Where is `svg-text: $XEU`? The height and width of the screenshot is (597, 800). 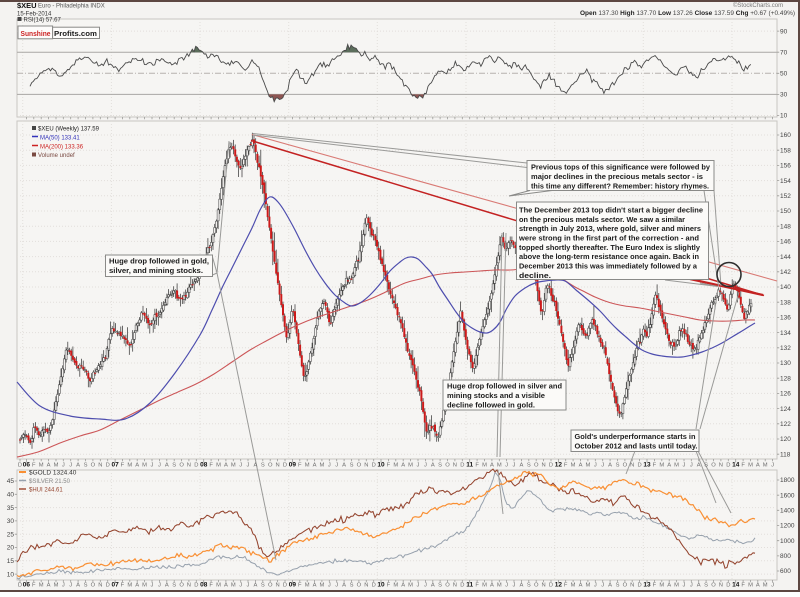
svg-text: $XEU is located at coordinates (27, 5).